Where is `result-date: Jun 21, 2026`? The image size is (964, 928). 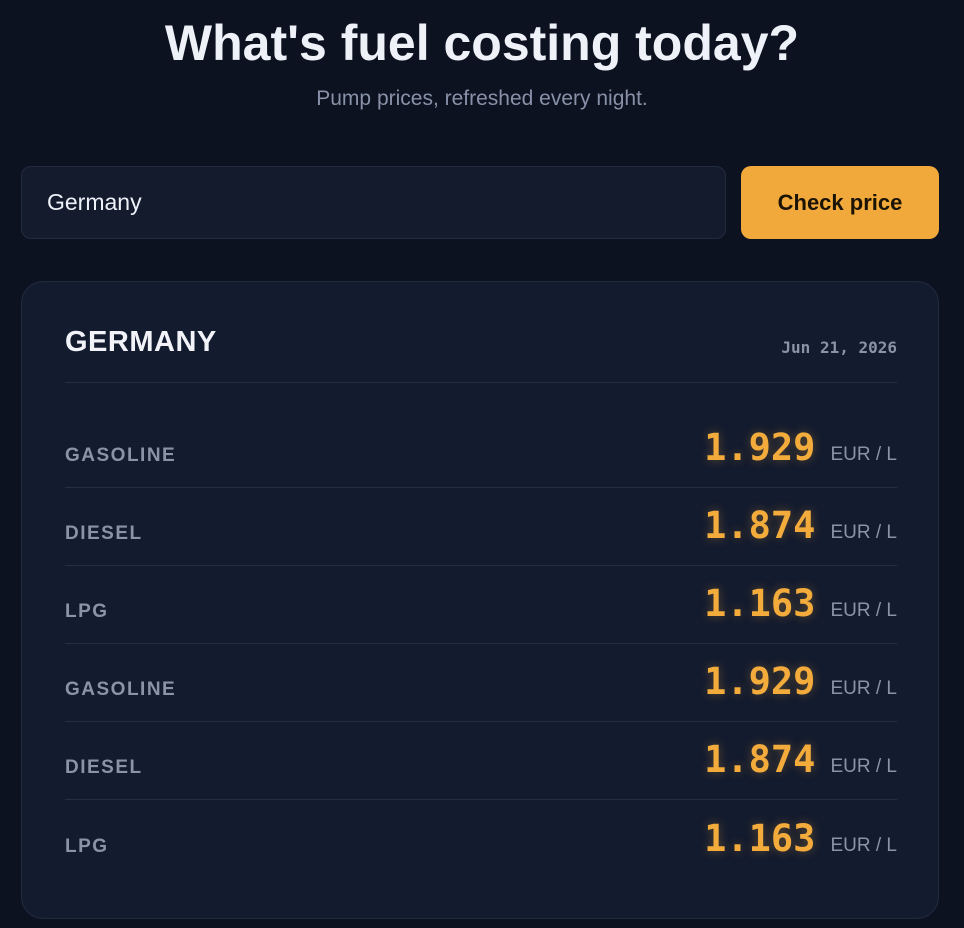
result-date: Jun 21, 2026 is located at coordinates (839, 347).